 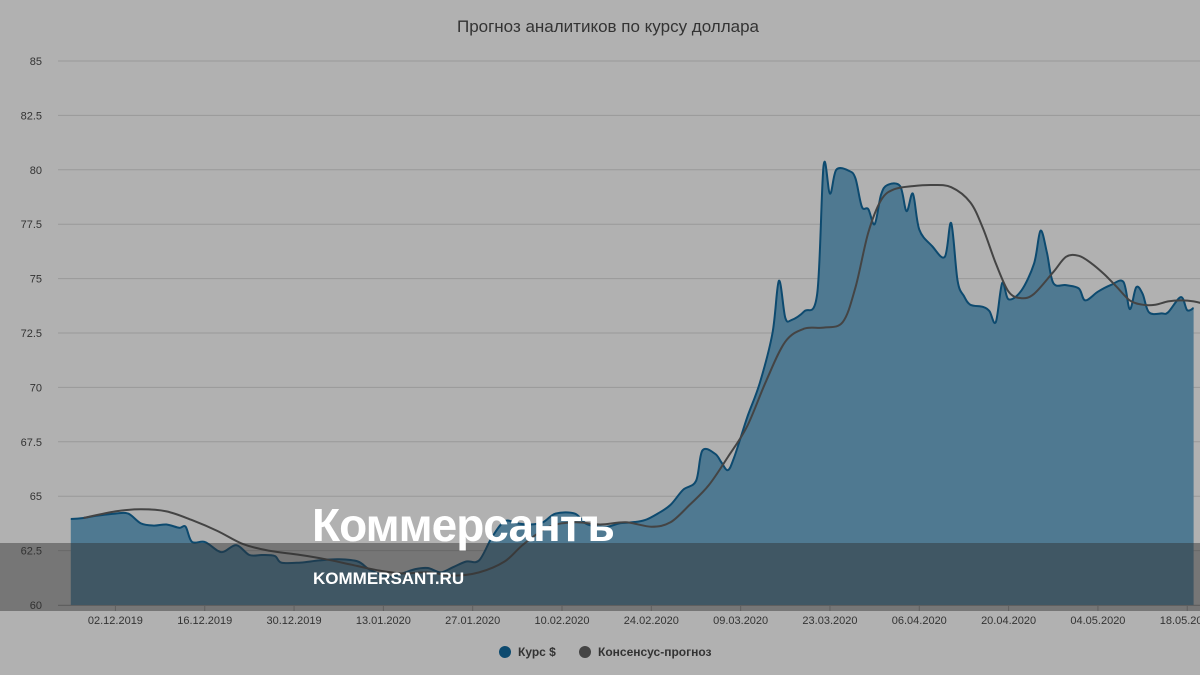 I want to click on legend: Курс $ Консенсус-прогноз, so click(x=605, y=652).